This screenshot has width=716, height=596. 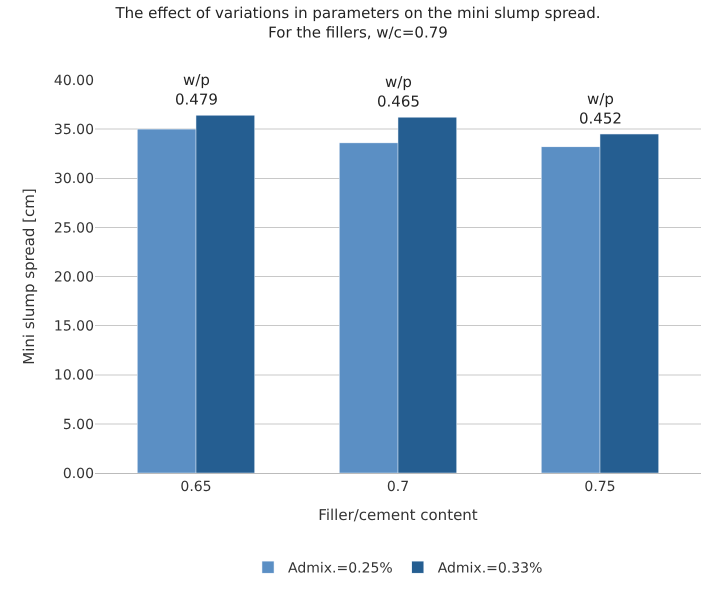 What do you see at coordinates (74, 228) in the screenshot?
I see `y-tick-label: 25.00` at bounding box center [74, 228].